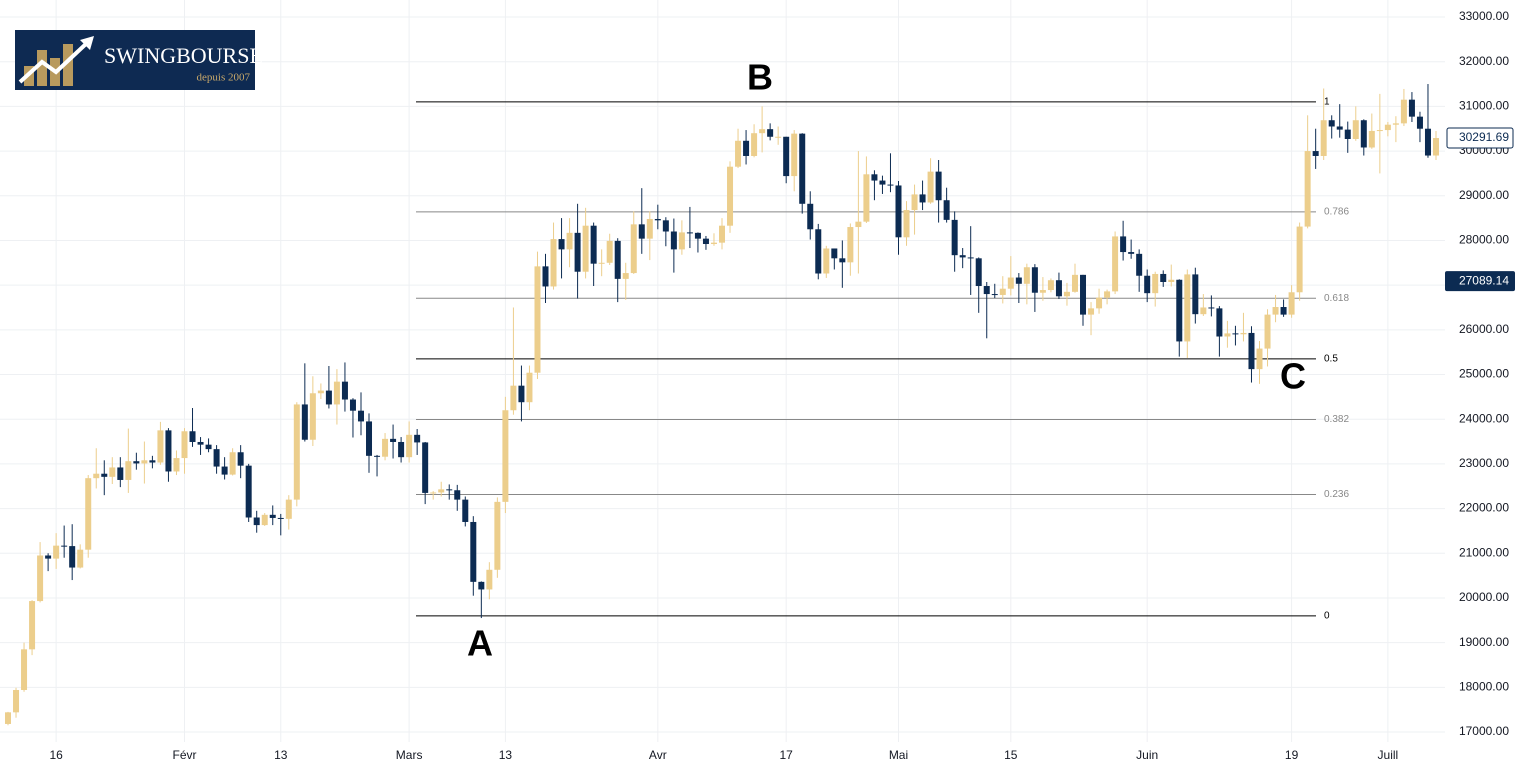 This screenshot has width=1518, height=768. Describe the element at coordinates (1484, 508) in the screenshot. I see `y-tick-label: 22000.00` at that location.